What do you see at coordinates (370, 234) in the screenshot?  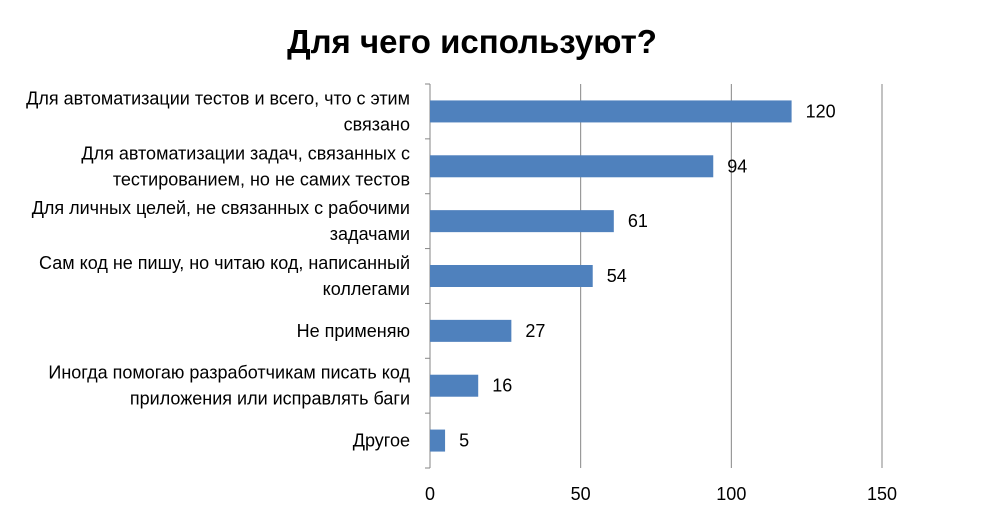 I see `category-label: задачами` at bounding box center [370, 234].